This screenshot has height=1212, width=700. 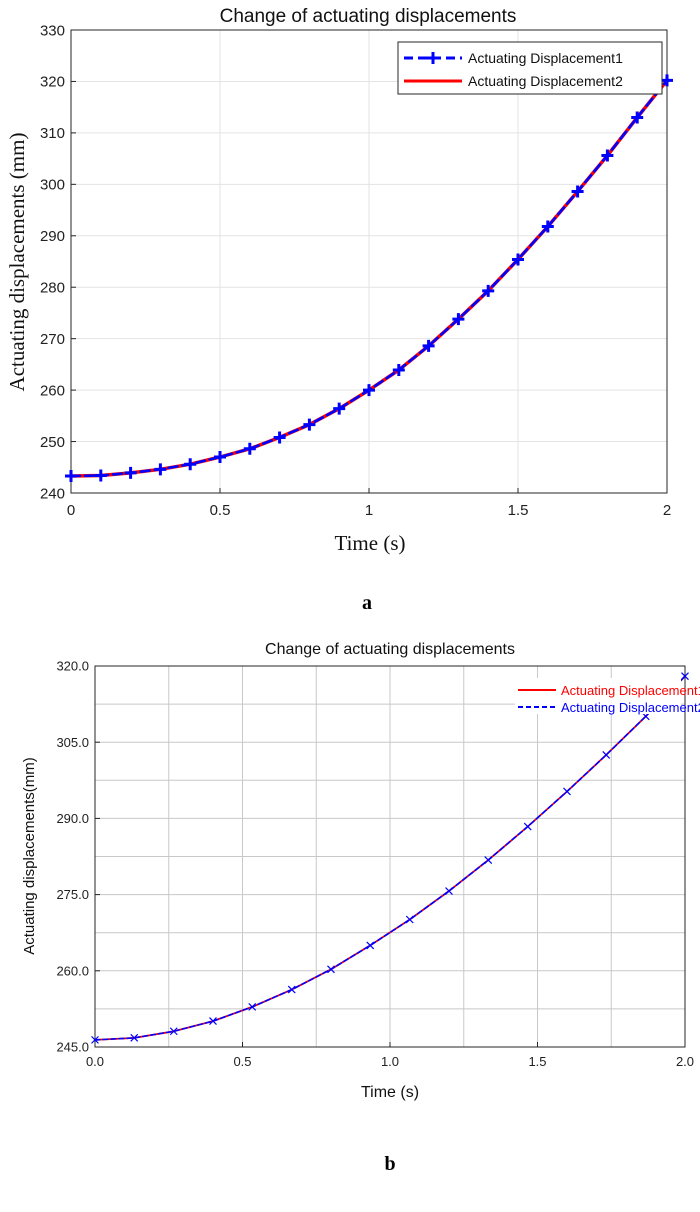 What do you see at coordinates (389, 1164) in the screenshot?
I see `chart-b-caption: b` at bounding box center [389, 1164].